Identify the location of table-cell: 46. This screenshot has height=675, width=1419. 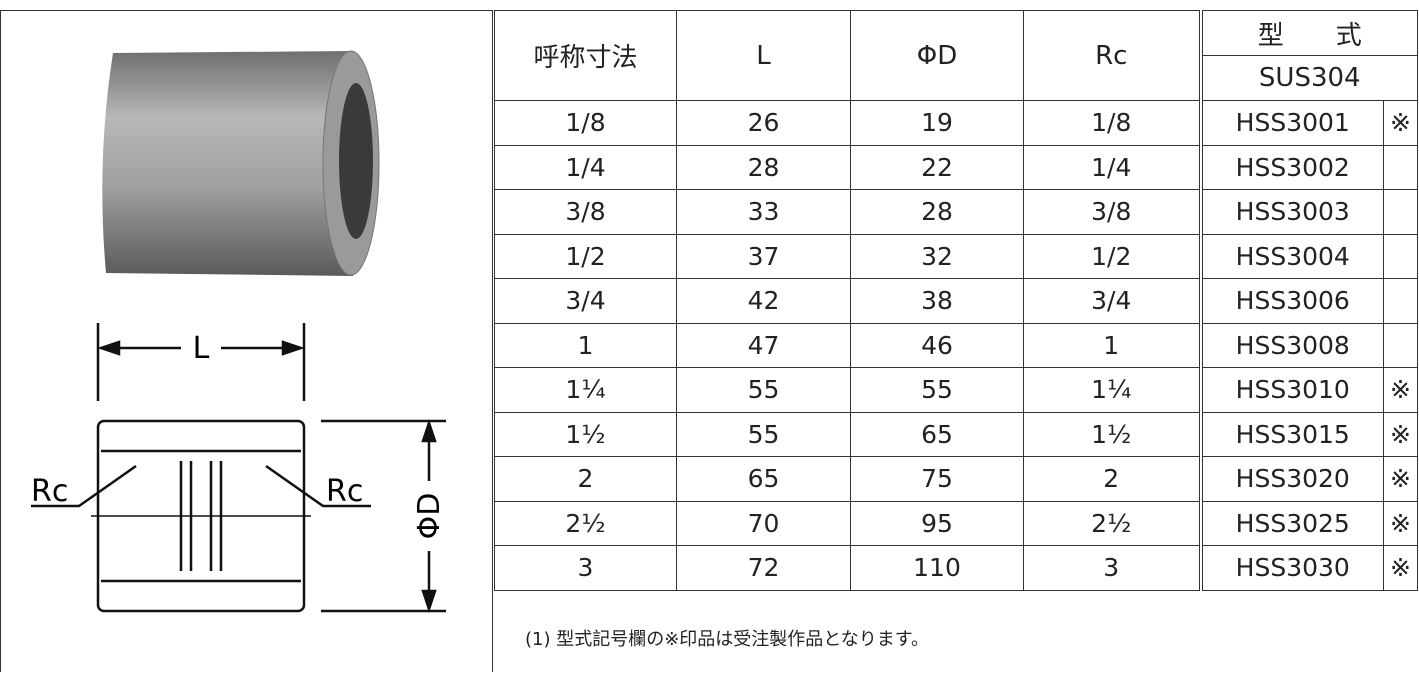
(937, 345).